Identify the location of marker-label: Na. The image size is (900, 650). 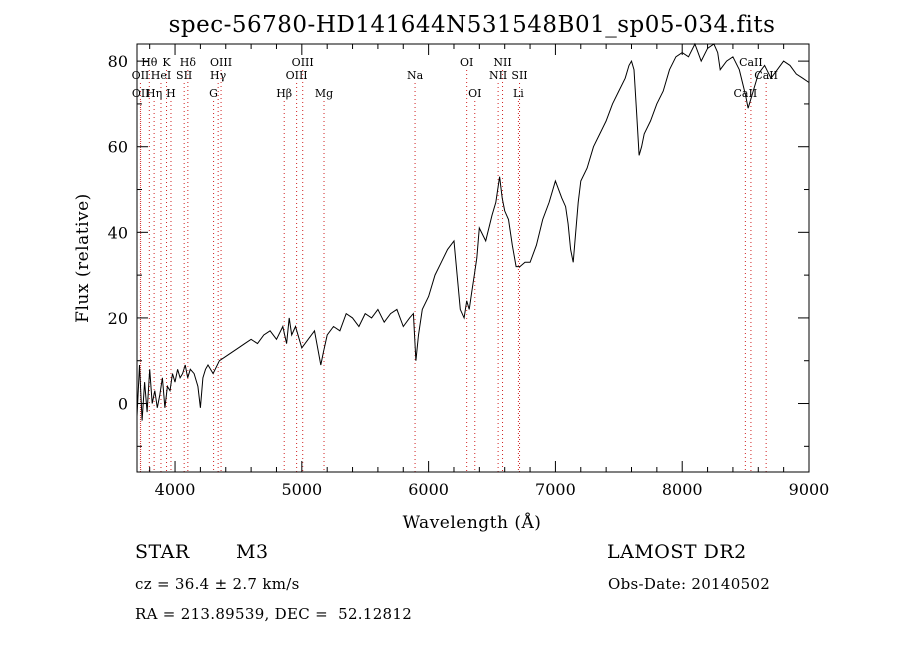
(415, 75).